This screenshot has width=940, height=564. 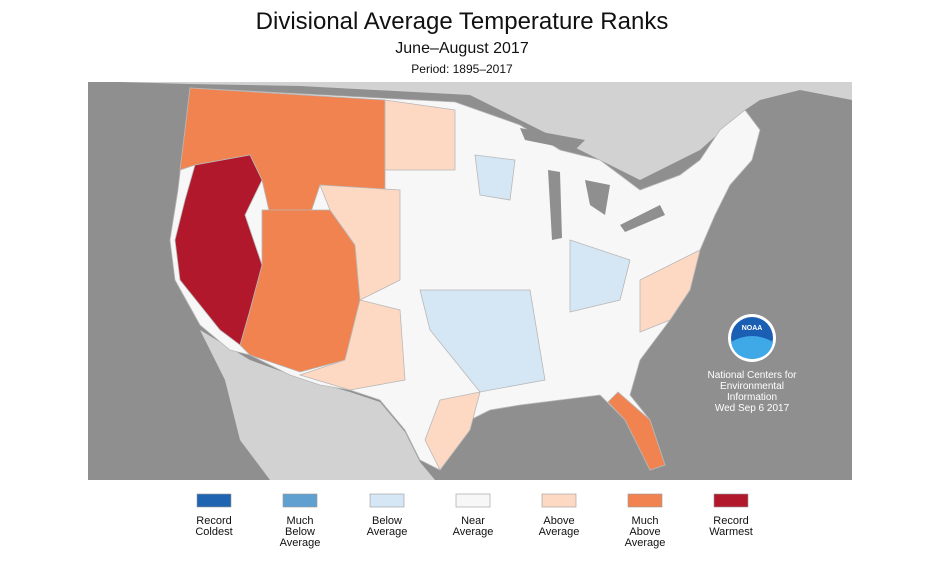 I want to click on california-nevada, so click(x=218, y=250).